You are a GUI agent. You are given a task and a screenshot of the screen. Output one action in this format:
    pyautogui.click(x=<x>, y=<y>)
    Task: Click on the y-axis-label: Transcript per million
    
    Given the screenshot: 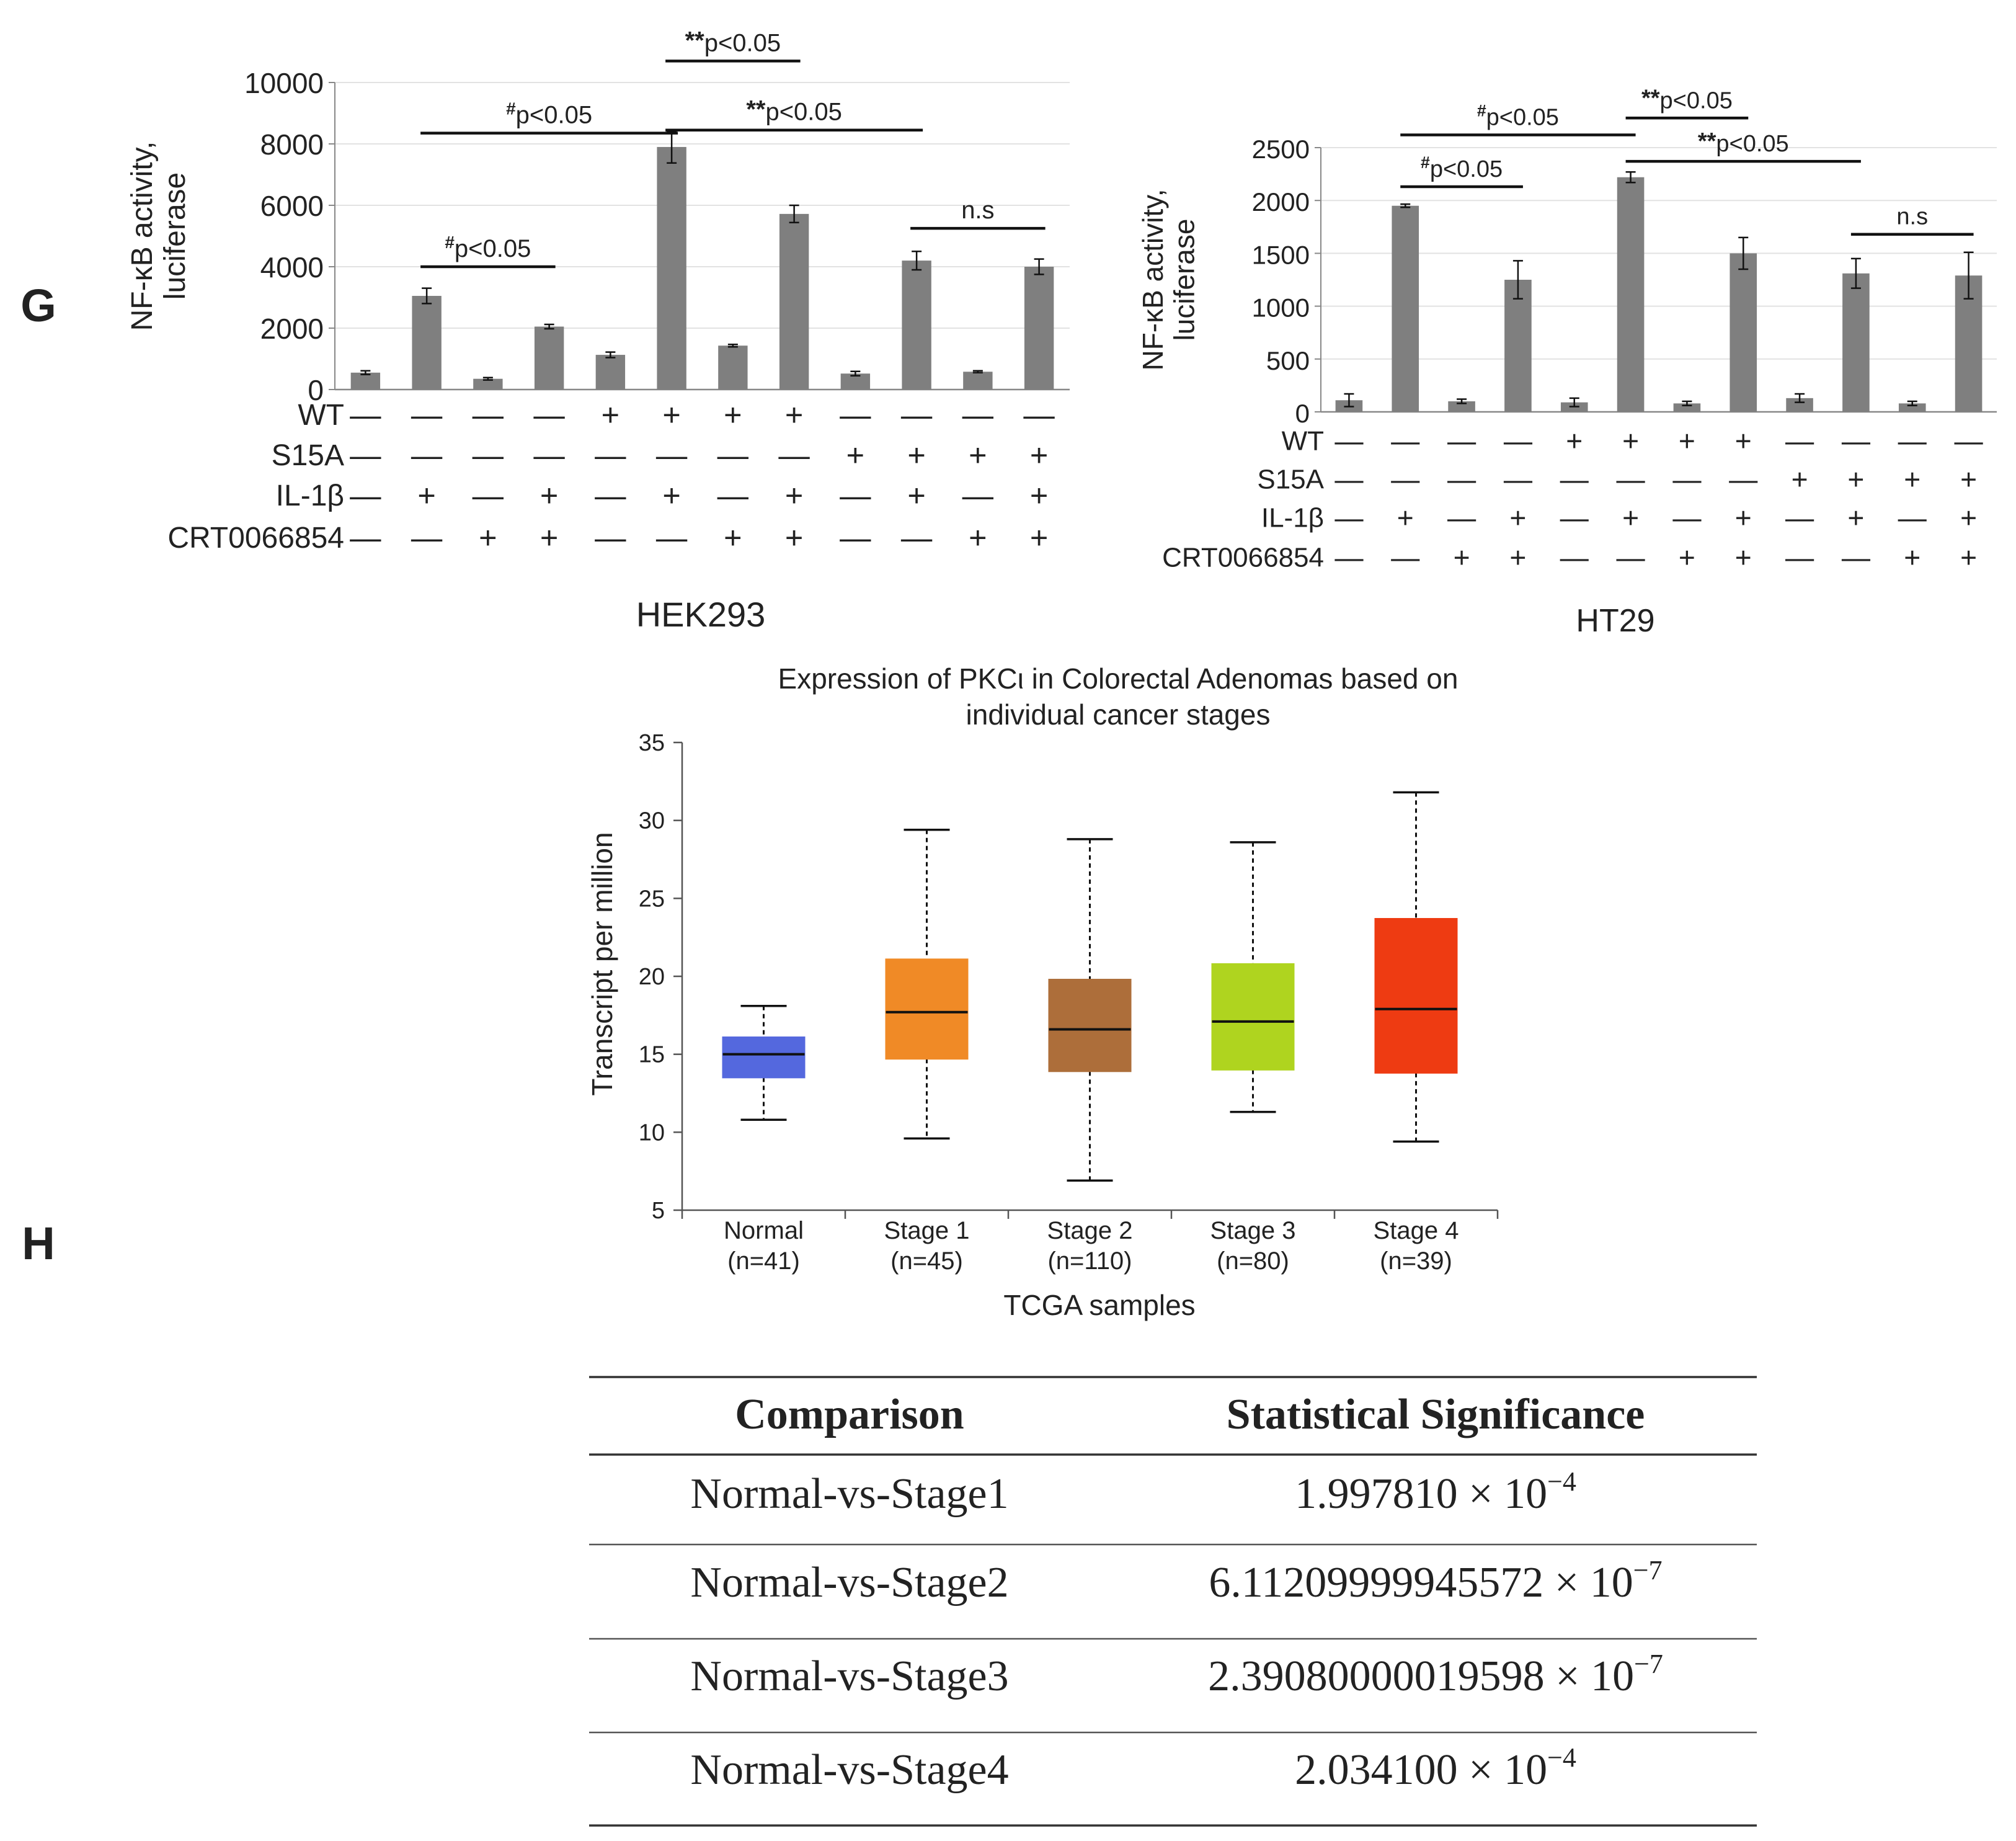 What is the action you would take?
    pyautogui.click(x=602, y=963)
    